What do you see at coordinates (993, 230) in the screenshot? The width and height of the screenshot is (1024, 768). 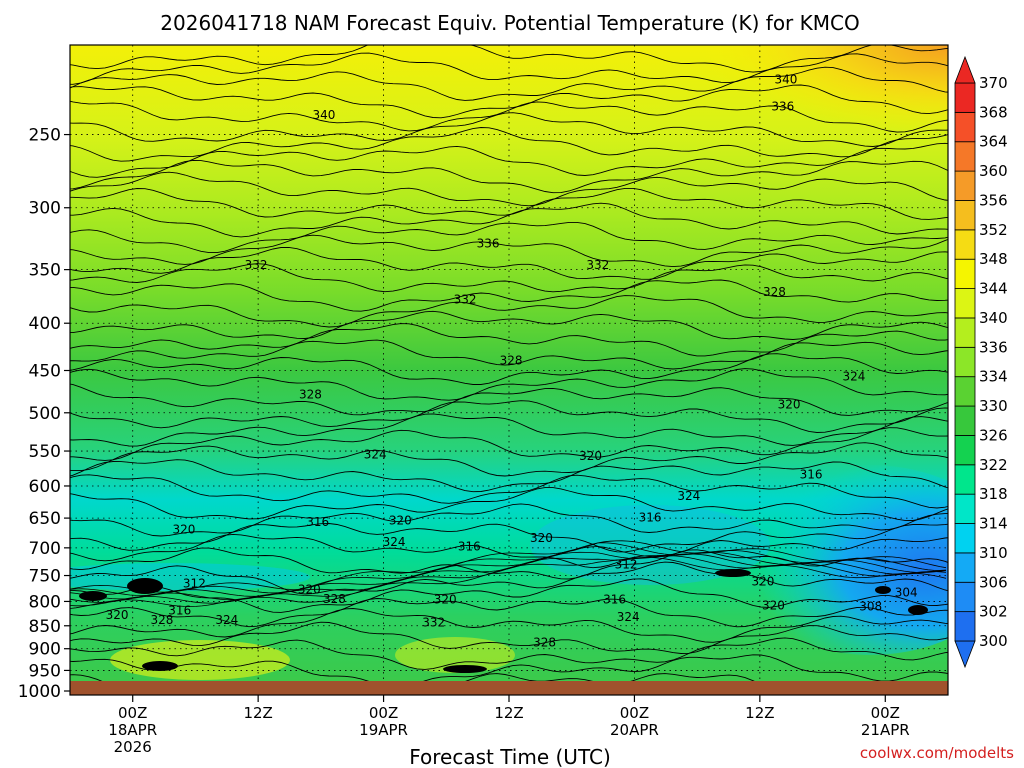 I see `colorbar-label: 352` at bounding box center [993, 230].